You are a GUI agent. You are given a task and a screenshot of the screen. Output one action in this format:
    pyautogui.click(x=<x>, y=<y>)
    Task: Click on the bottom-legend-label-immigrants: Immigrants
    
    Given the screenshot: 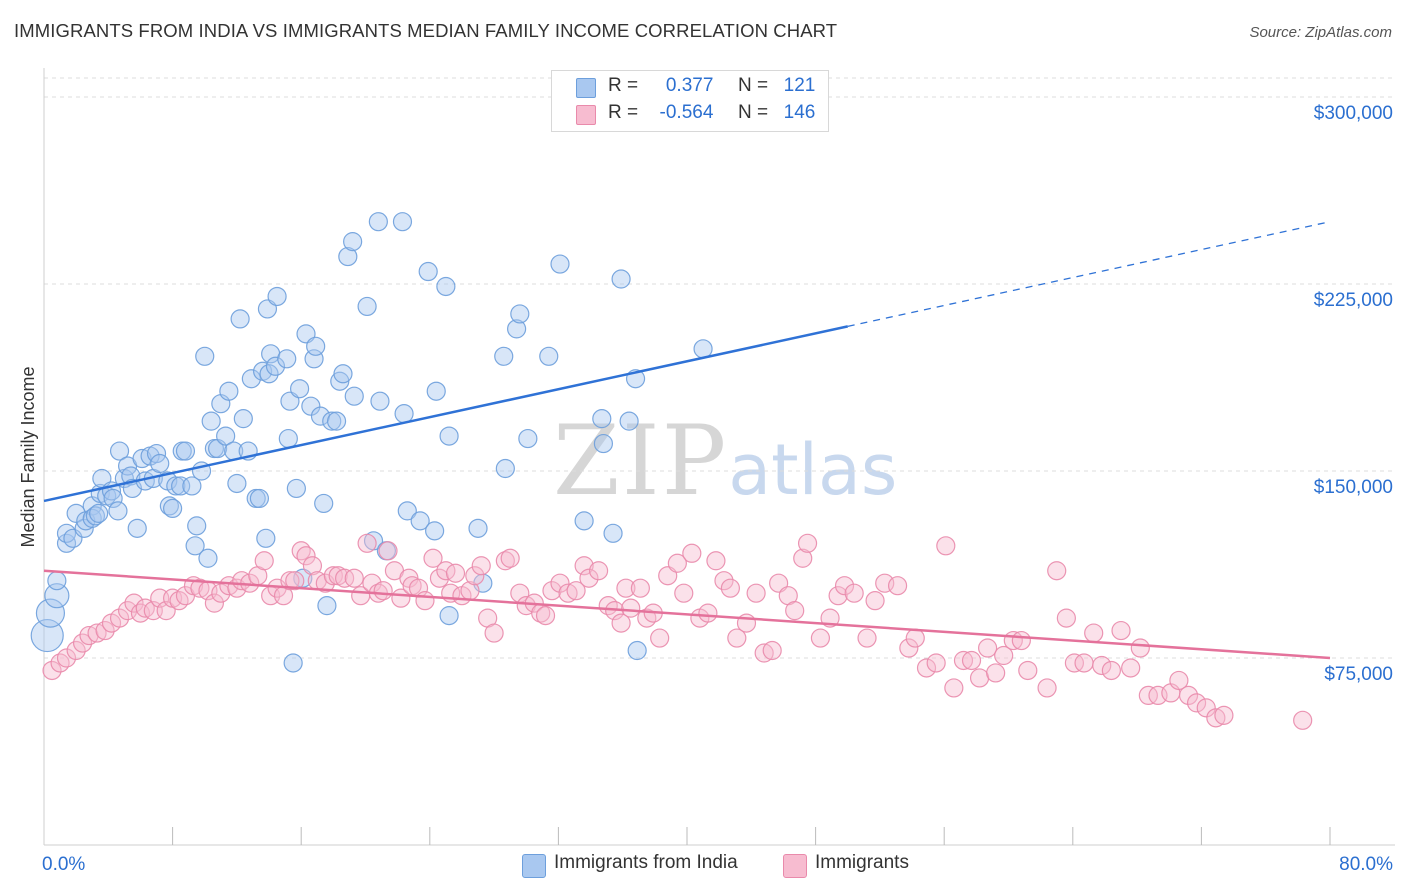 What is the action you would take?
    pyautogui.click(x=862, y=862)
    